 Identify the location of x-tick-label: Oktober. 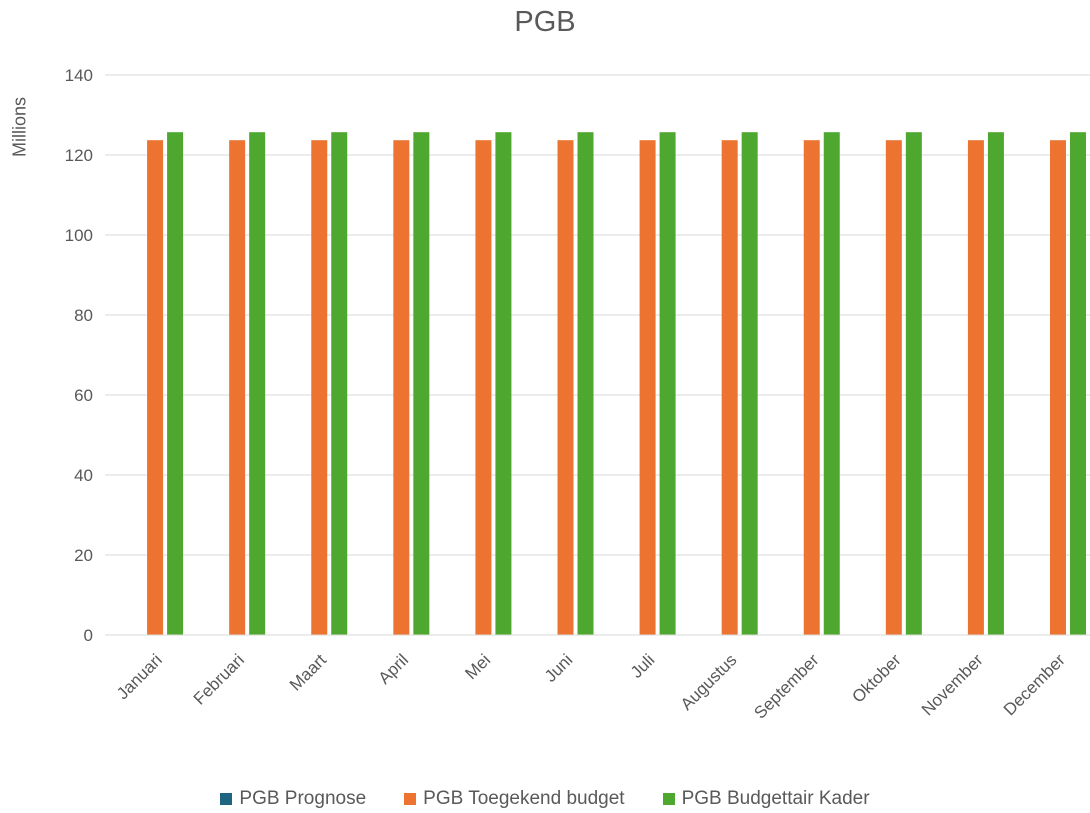
(876, 678).